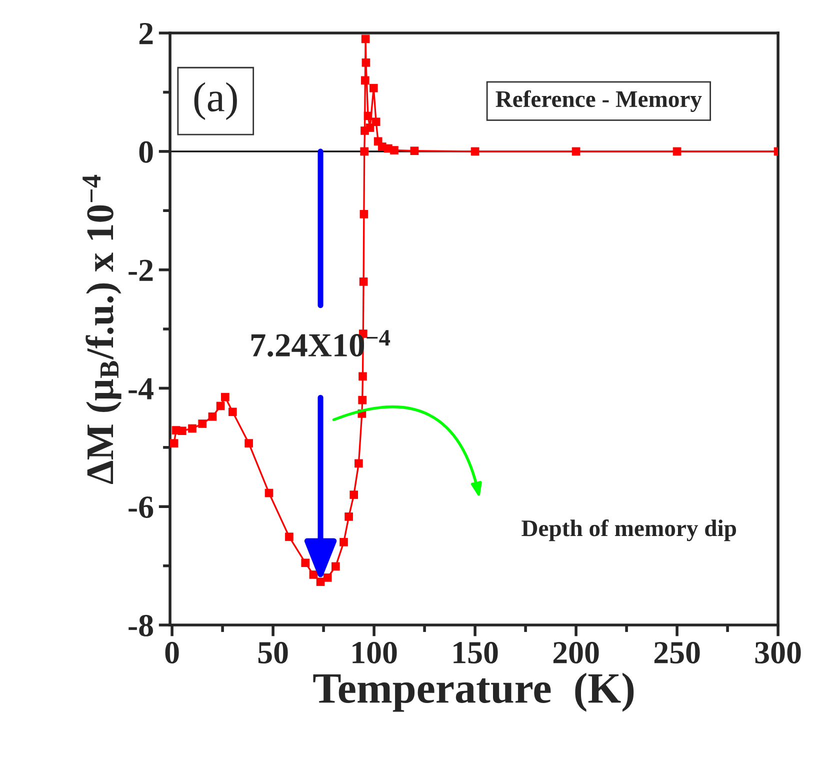  Describe the element at coordinates (778, 653) in the screenshot. I see `x-tick-label: 300` at that location.